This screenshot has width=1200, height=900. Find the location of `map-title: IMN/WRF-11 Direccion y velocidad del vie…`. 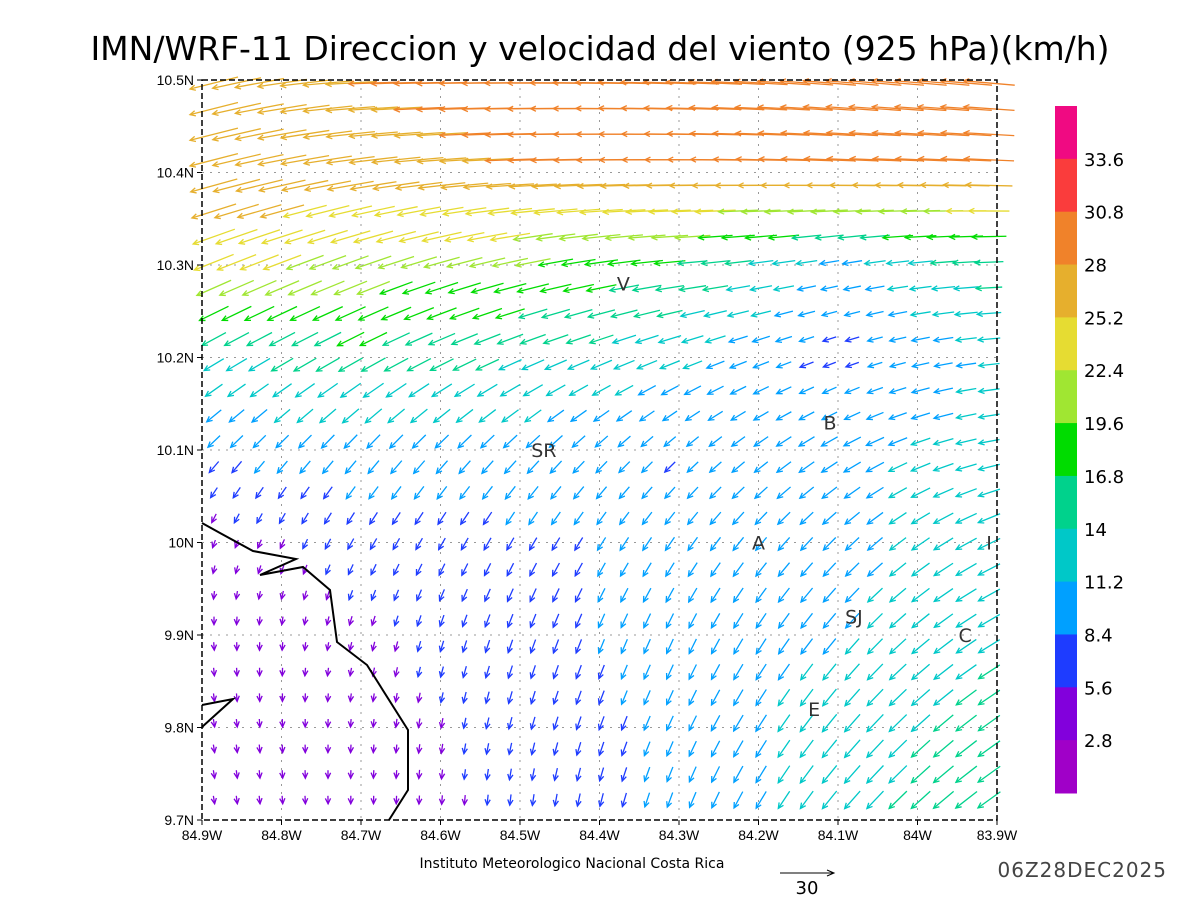

map-title: IMN/WRF-11 Direccion y velocidad del vie… is located at coordinates (599, 48).